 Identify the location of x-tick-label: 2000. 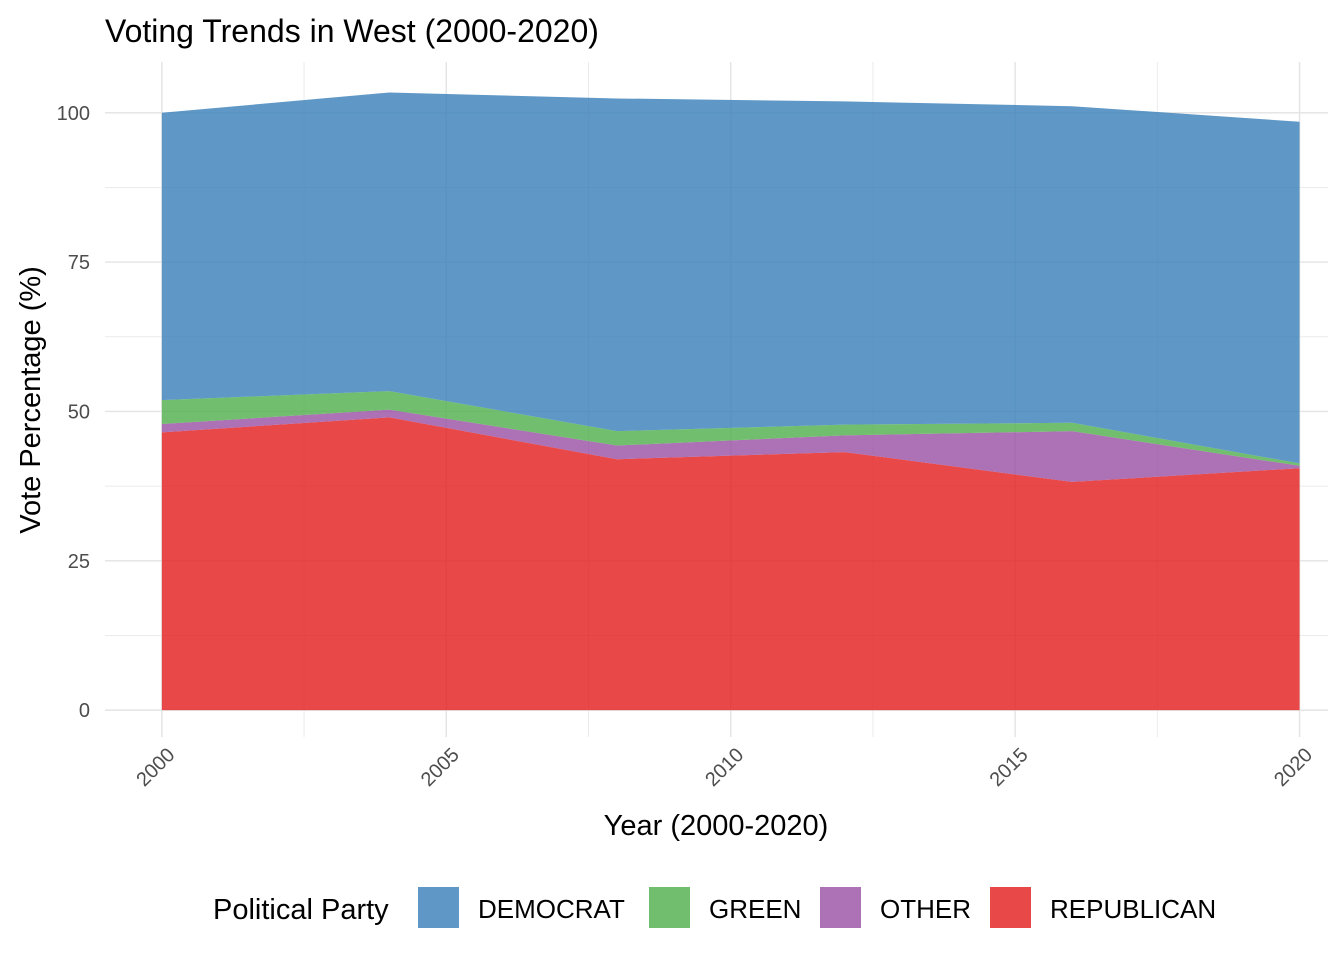
(155, 767).